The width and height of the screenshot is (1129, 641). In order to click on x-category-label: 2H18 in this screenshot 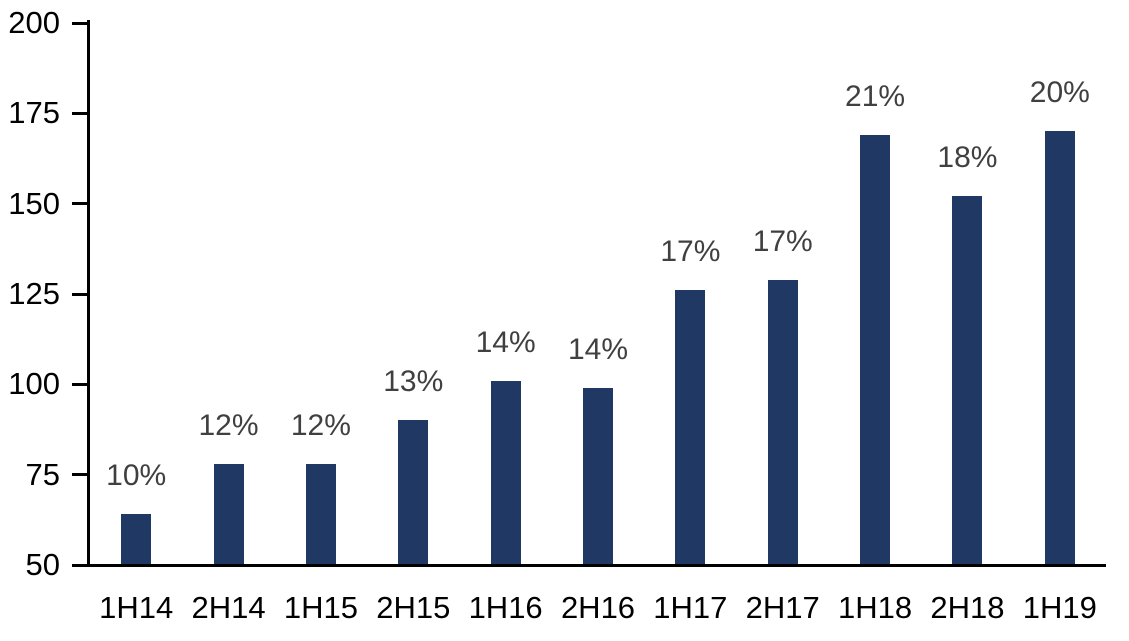, I will do `click(967, 607)`.